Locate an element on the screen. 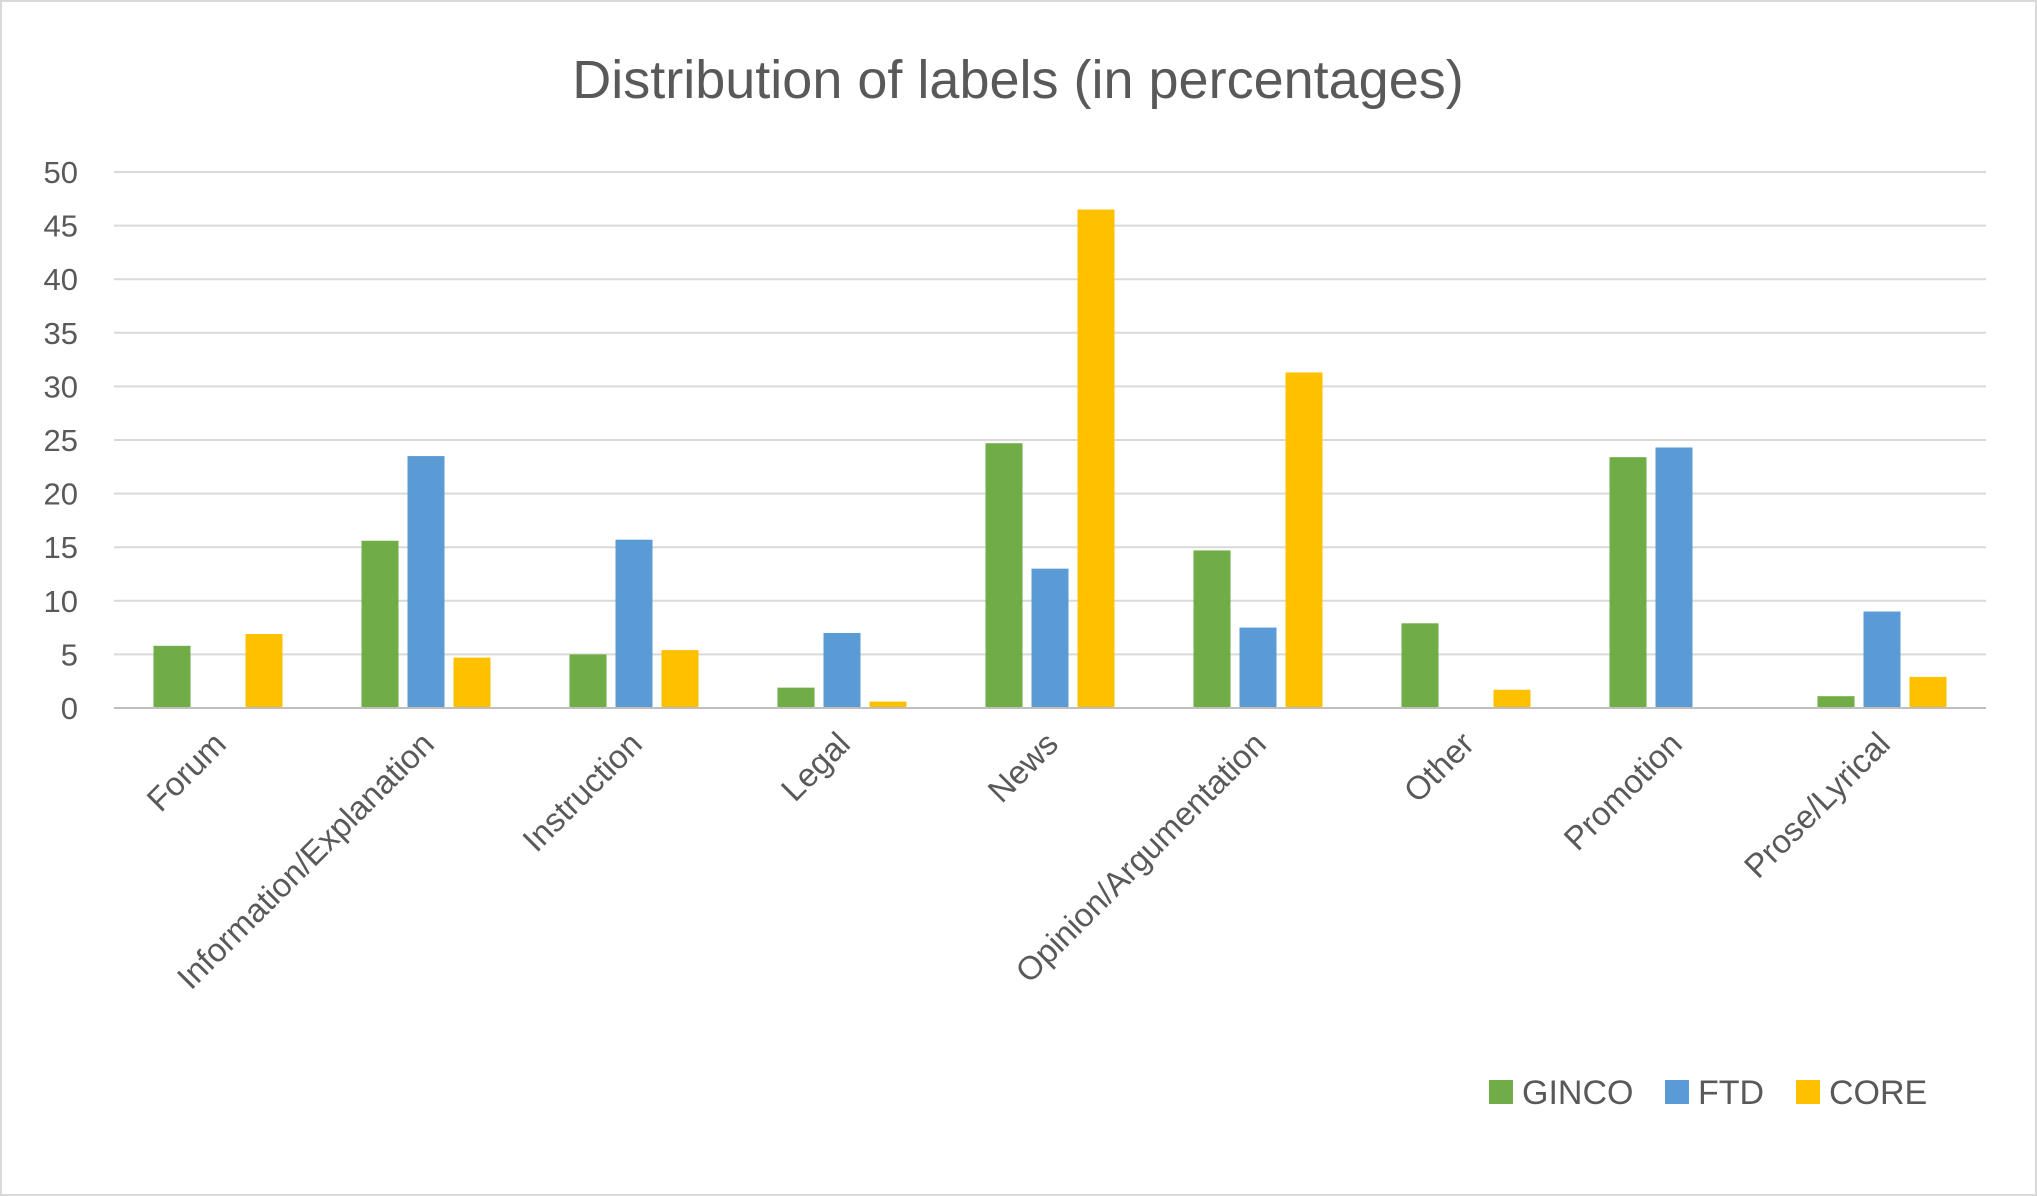 This screenshot has height=1196, width=2037. legend-swatch-core is located at coordinates (1808, 1092).